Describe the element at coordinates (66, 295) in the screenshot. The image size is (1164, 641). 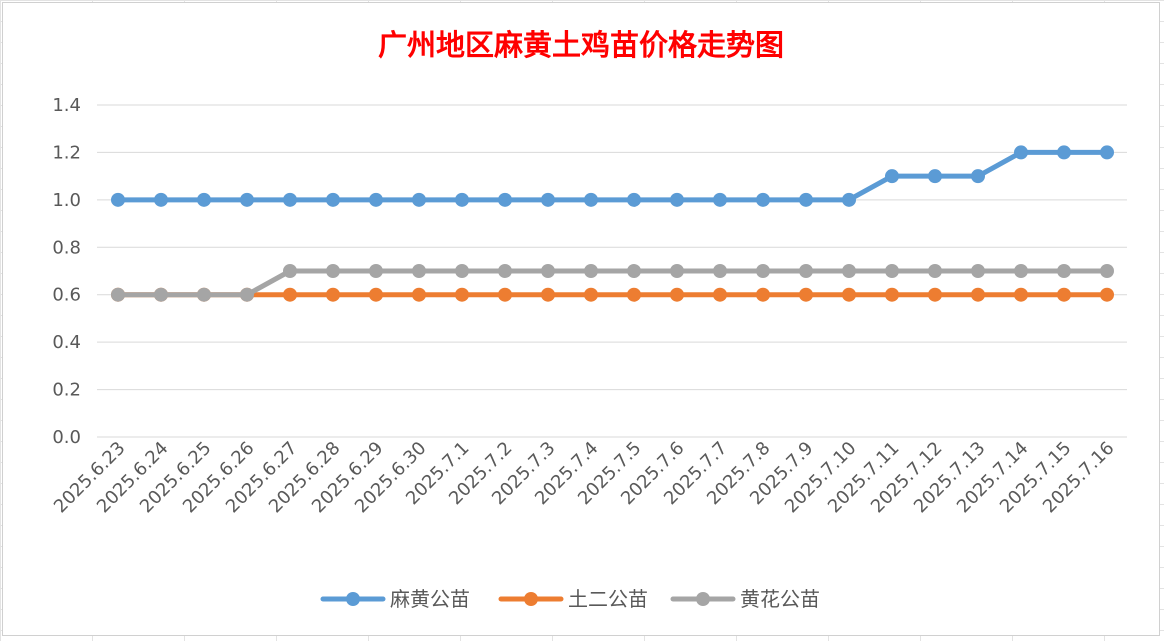
I see `y-tick-label: 0.6` at that location.